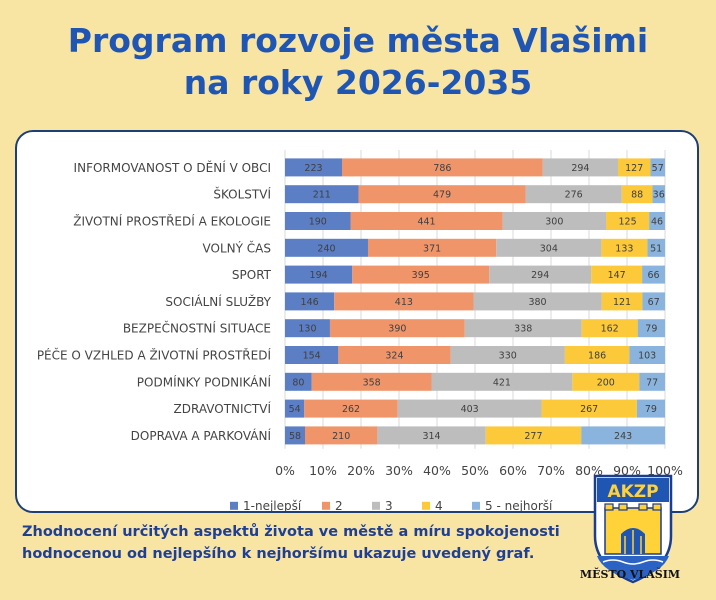 This screenshot has height=600, width=716. What do you see at coordinates (154, 355) in the screenshot?
I see `category-label: PÉČE O VZHLED A ŽIVOTNÍ PROSTŘEDÍ` at bounding box center [154, 355].